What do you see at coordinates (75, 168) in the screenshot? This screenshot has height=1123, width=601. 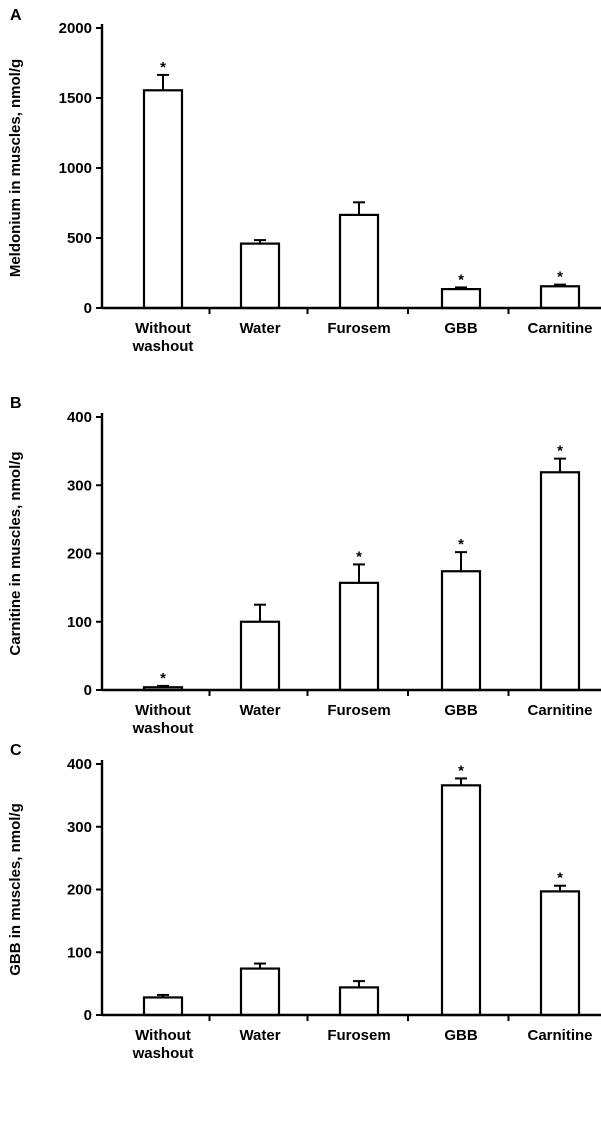 I see `y-tick-label: 1000` at bounding box center [75, 168].